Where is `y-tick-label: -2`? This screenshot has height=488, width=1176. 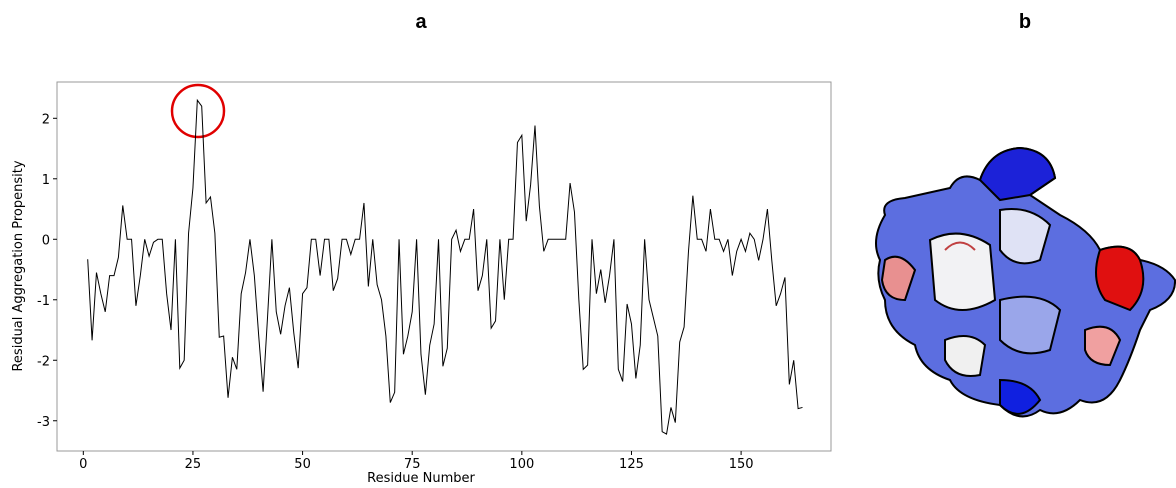 y-tick-label: -2 is located at coordinates (43, 361).